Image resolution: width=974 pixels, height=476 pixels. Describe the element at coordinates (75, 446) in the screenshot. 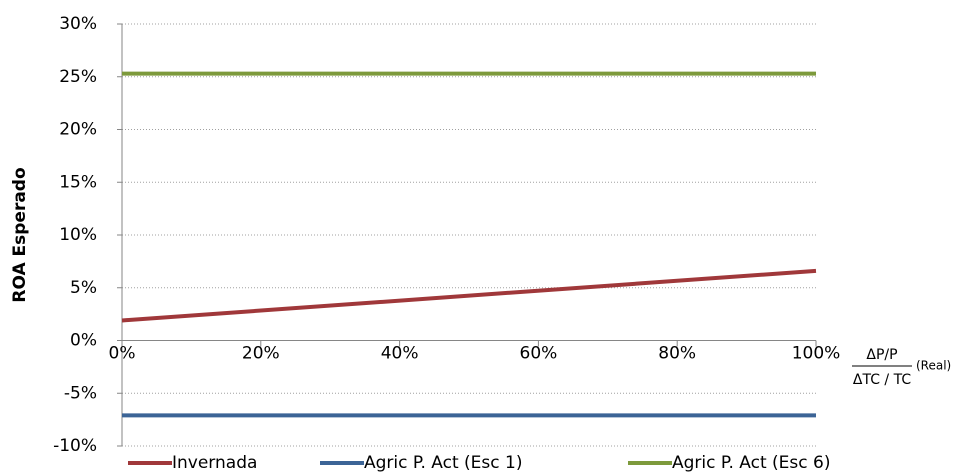

I see `y-tick-label: -10%` at that location.